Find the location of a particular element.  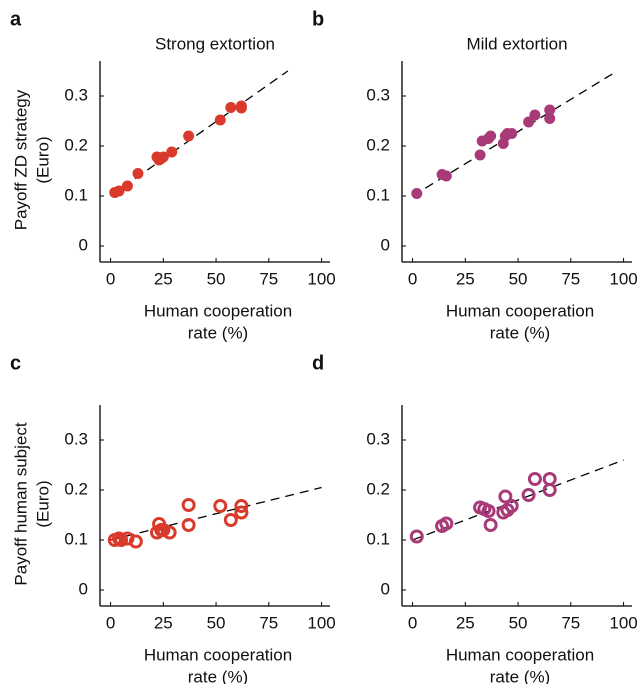

panel-letter: a is located at coordinates (16, 19).